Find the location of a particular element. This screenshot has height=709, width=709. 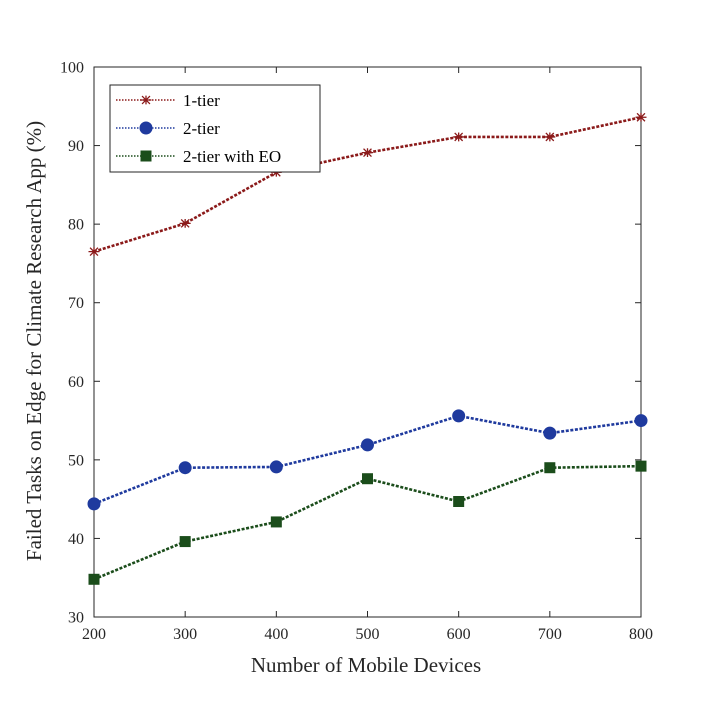

y-tick-label: 40 is located at coordinates (76, 539).